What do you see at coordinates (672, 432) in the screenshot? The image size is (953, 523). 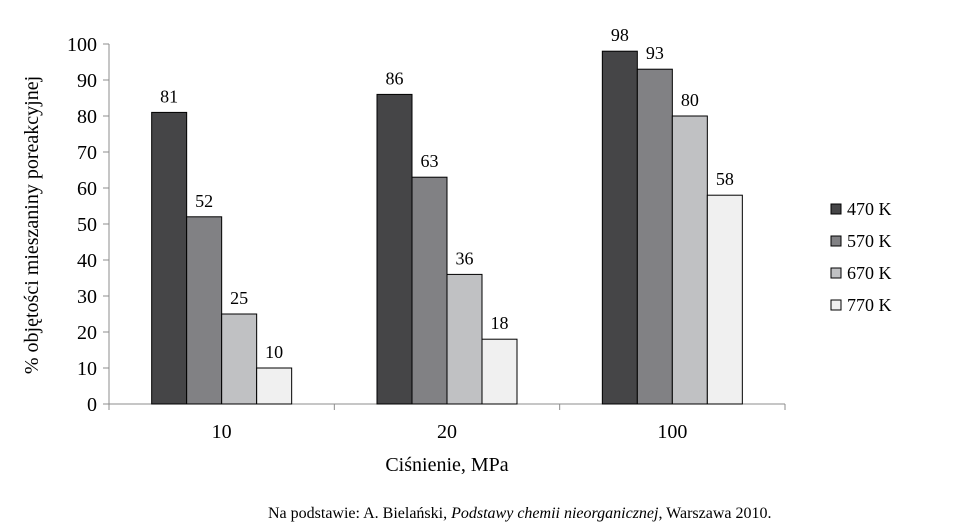 I see `x-tick-label: 100` at bounding box center [672, 432].